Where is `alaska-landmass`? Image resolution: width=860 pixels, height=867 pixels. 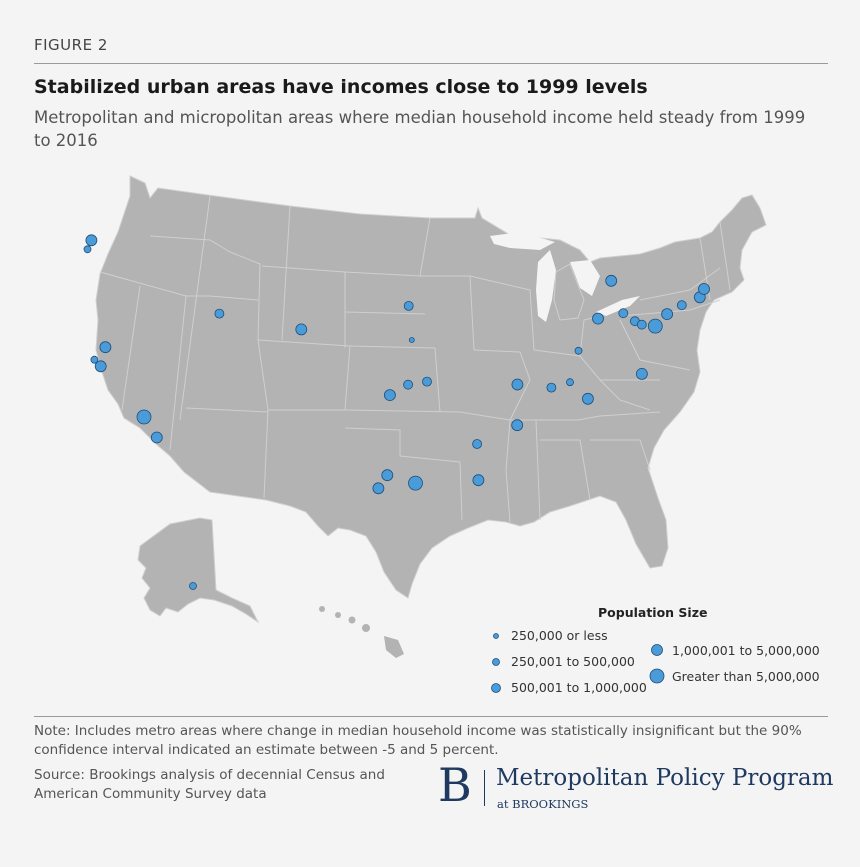 alaska-landmass is located at coordinates (198, 570).